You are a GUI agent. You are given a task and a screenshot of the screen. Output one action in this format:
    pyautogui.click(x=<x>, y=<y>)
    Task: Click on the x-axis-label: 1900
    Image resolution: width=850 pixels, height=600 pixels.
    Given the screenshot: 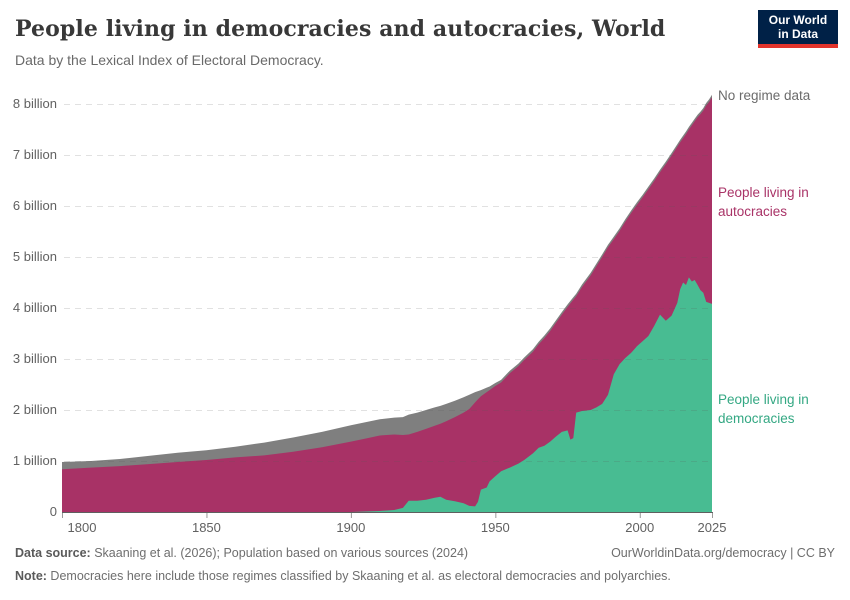 What is the action you would take?
    pyautogui.click(x=351, y=527)
    